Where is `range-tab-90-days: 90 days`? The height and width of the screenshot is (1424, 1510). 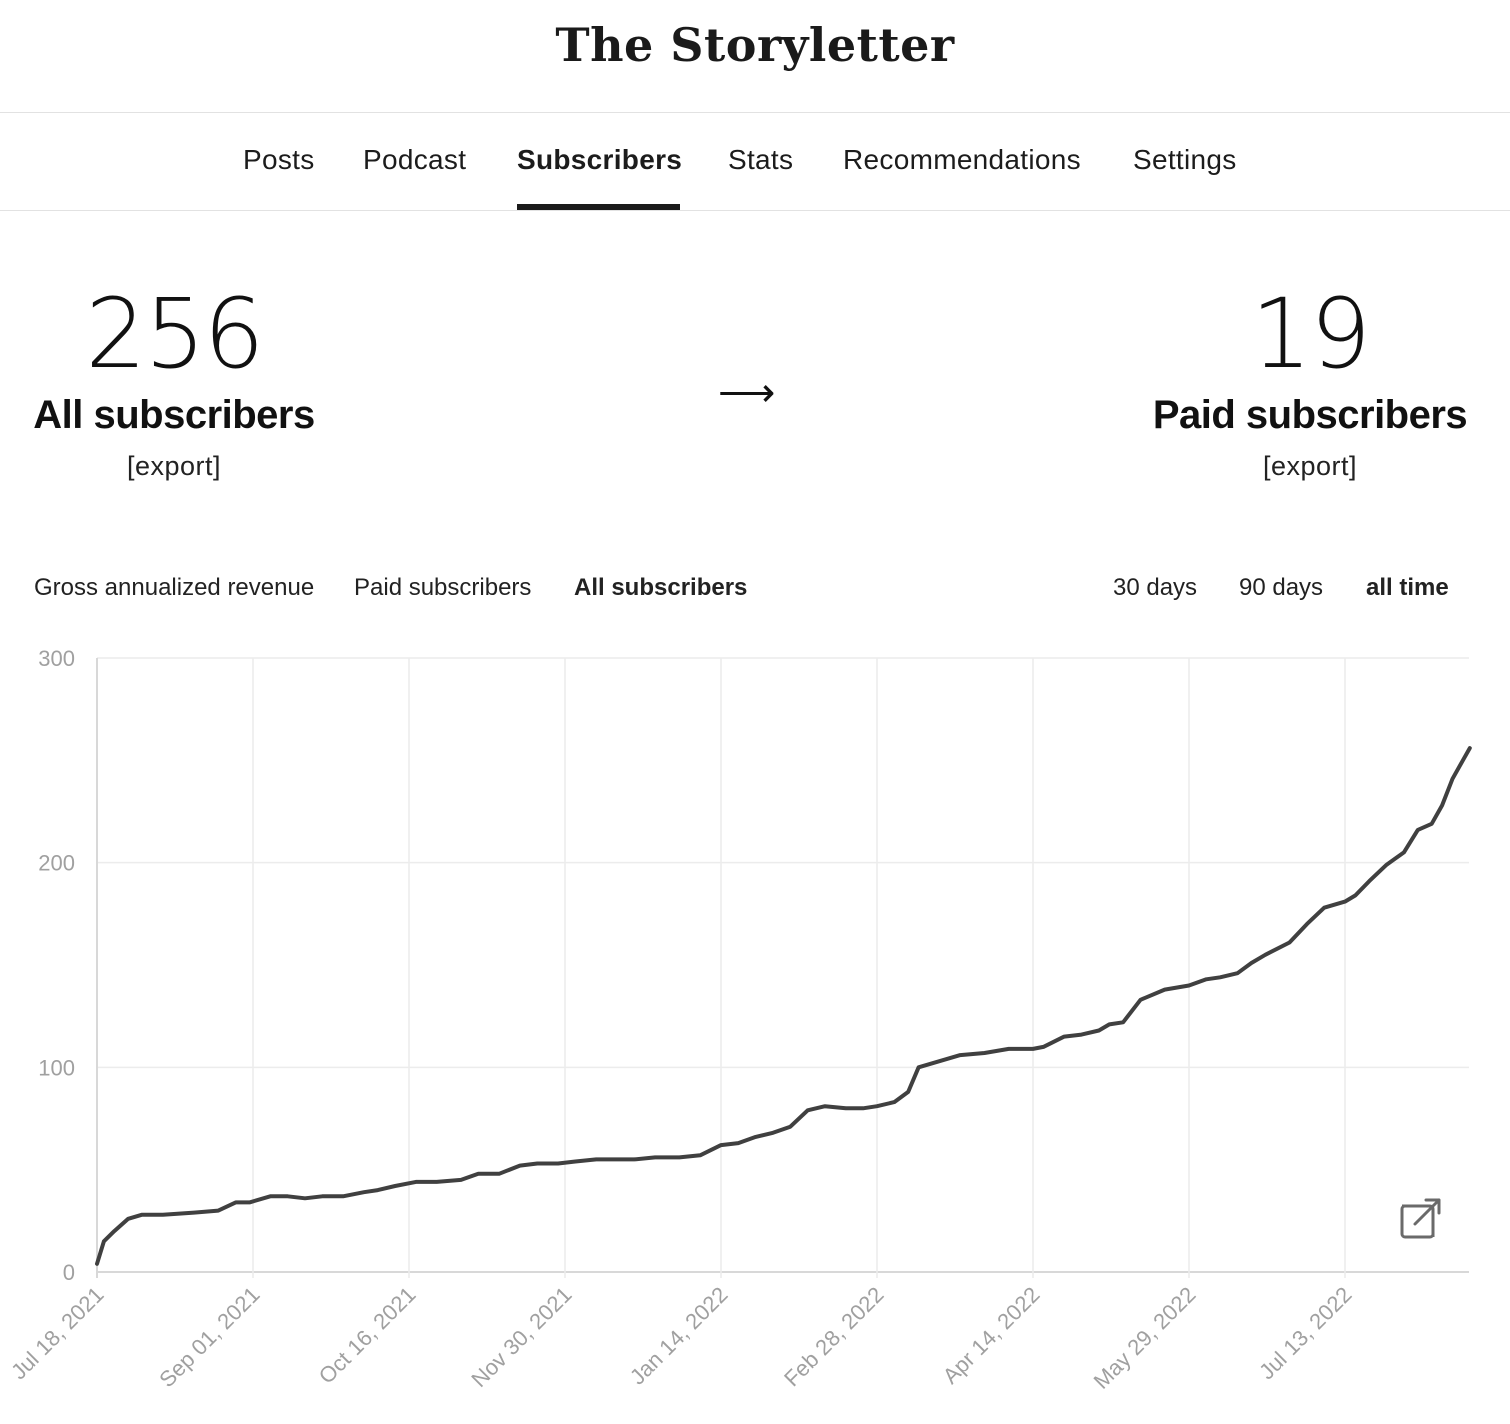 range-tab-90-days: 90 days is located at coordinates (1281, 587).